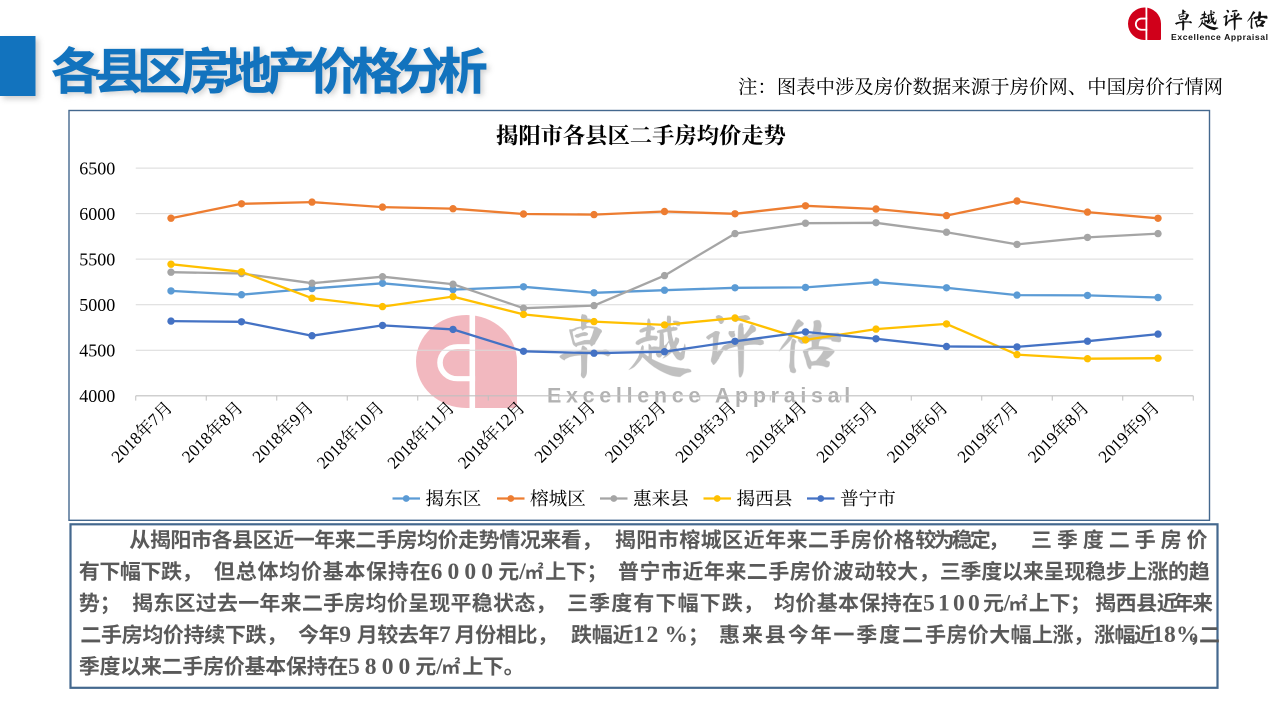 The width and height of the screenshot is (1280, 725). Describe the element at coordinates (97, 351) in the screenshot. I see `svg-text: 4500` at that location.